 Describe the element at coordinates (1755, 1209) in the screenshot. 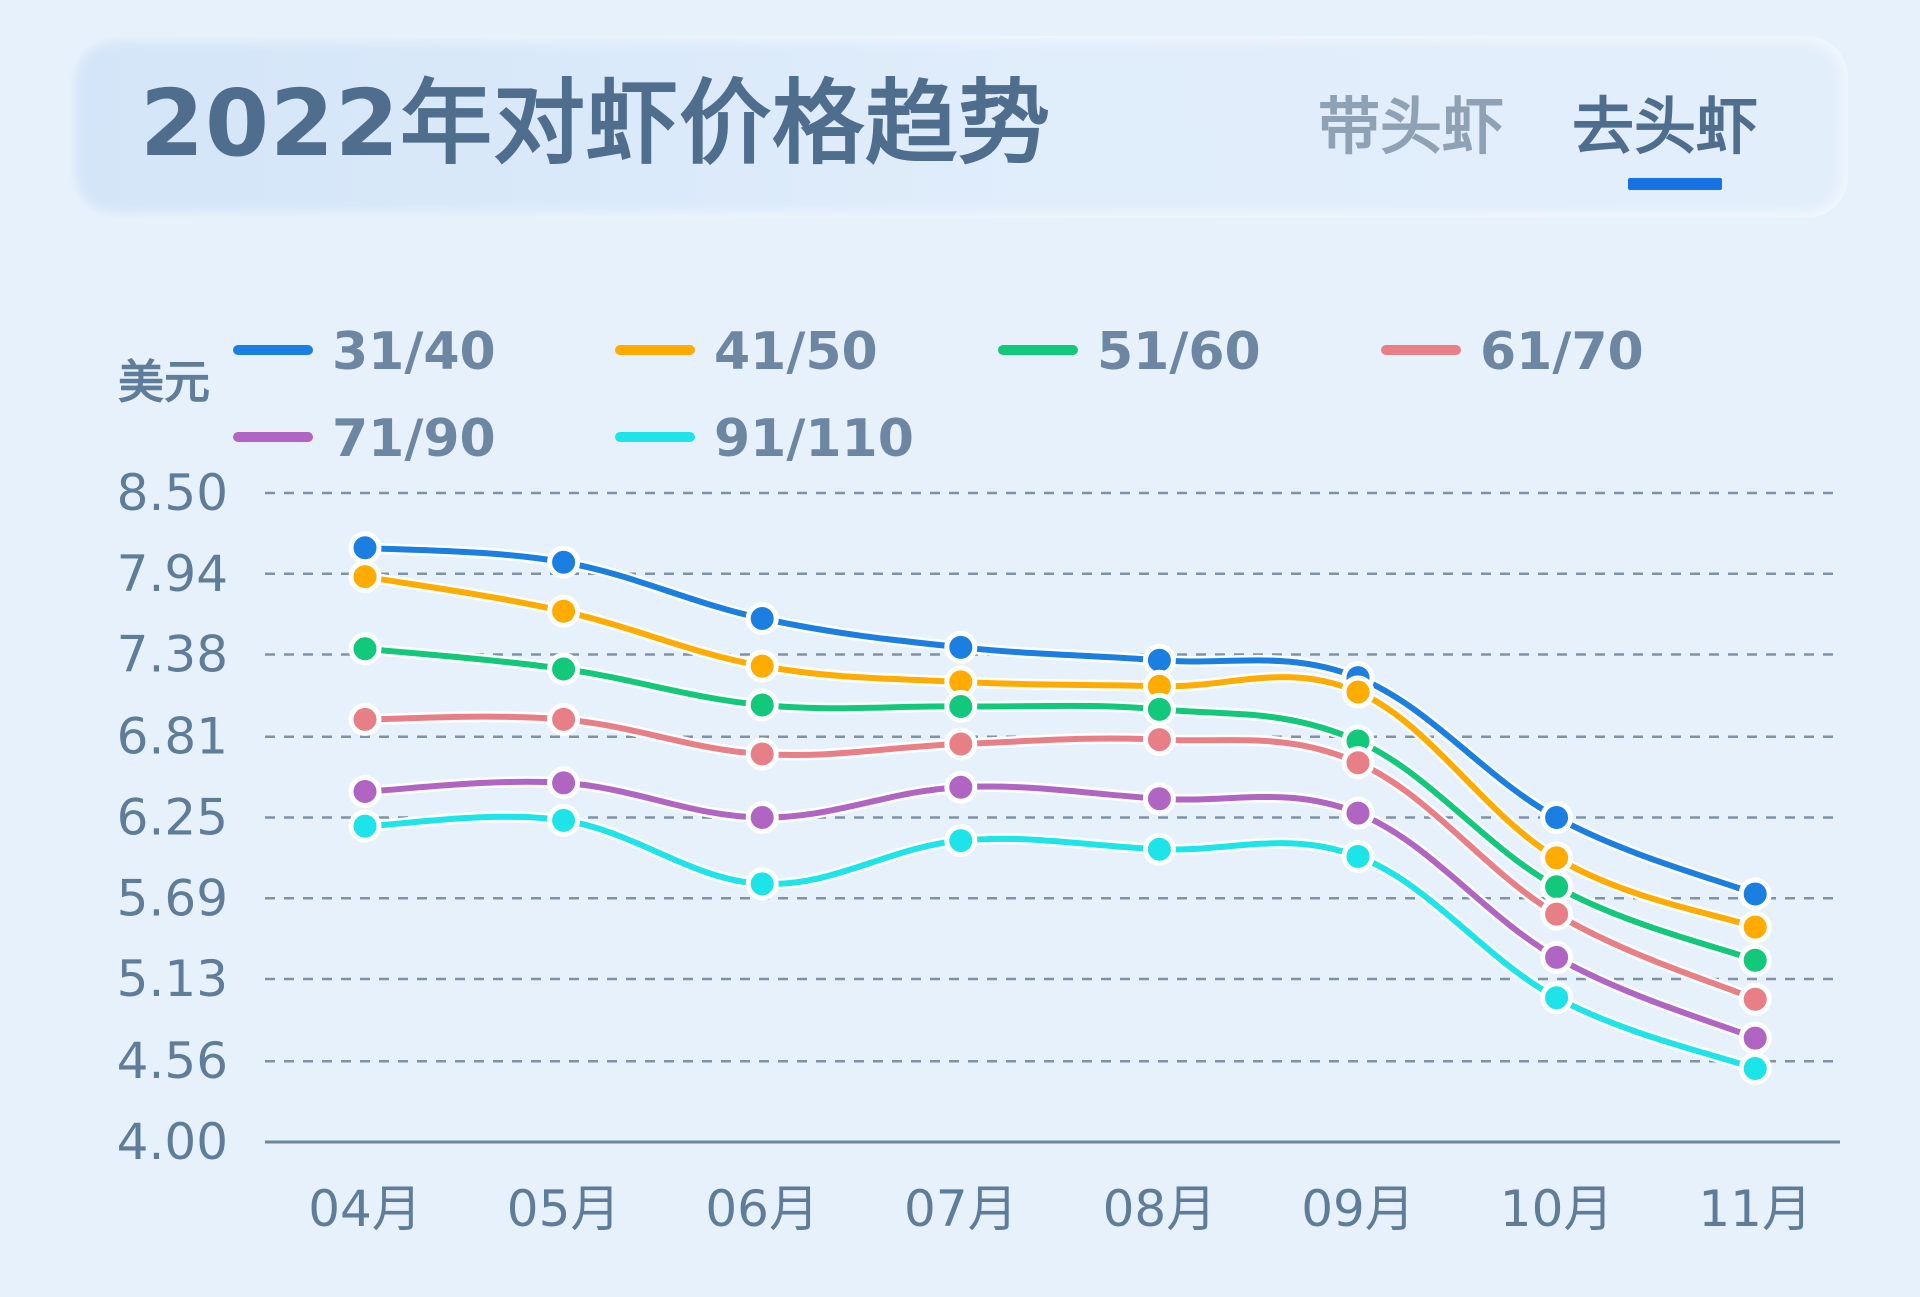

I see `x-tick-label: 11月` at that location.